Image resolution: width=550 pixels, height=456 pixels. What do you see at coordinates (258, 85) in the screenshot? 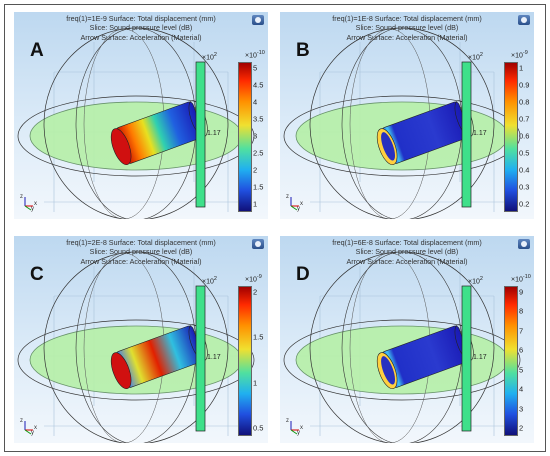
I see `colorbar-tick-label: 4.5` at bounding box center [258, 85].